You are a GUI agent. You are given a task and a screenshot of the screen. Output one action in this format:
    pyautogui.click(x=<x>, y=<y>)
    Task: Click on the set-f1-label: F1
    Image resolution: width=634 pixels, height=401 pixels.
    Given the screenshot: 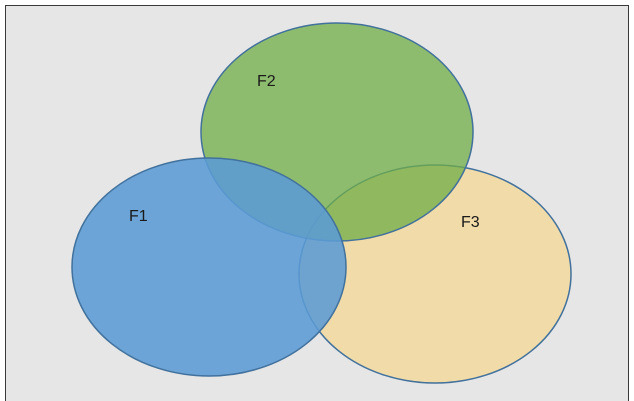 What is the action you would take?
    pyautogui.click(x=138, y=216)
    